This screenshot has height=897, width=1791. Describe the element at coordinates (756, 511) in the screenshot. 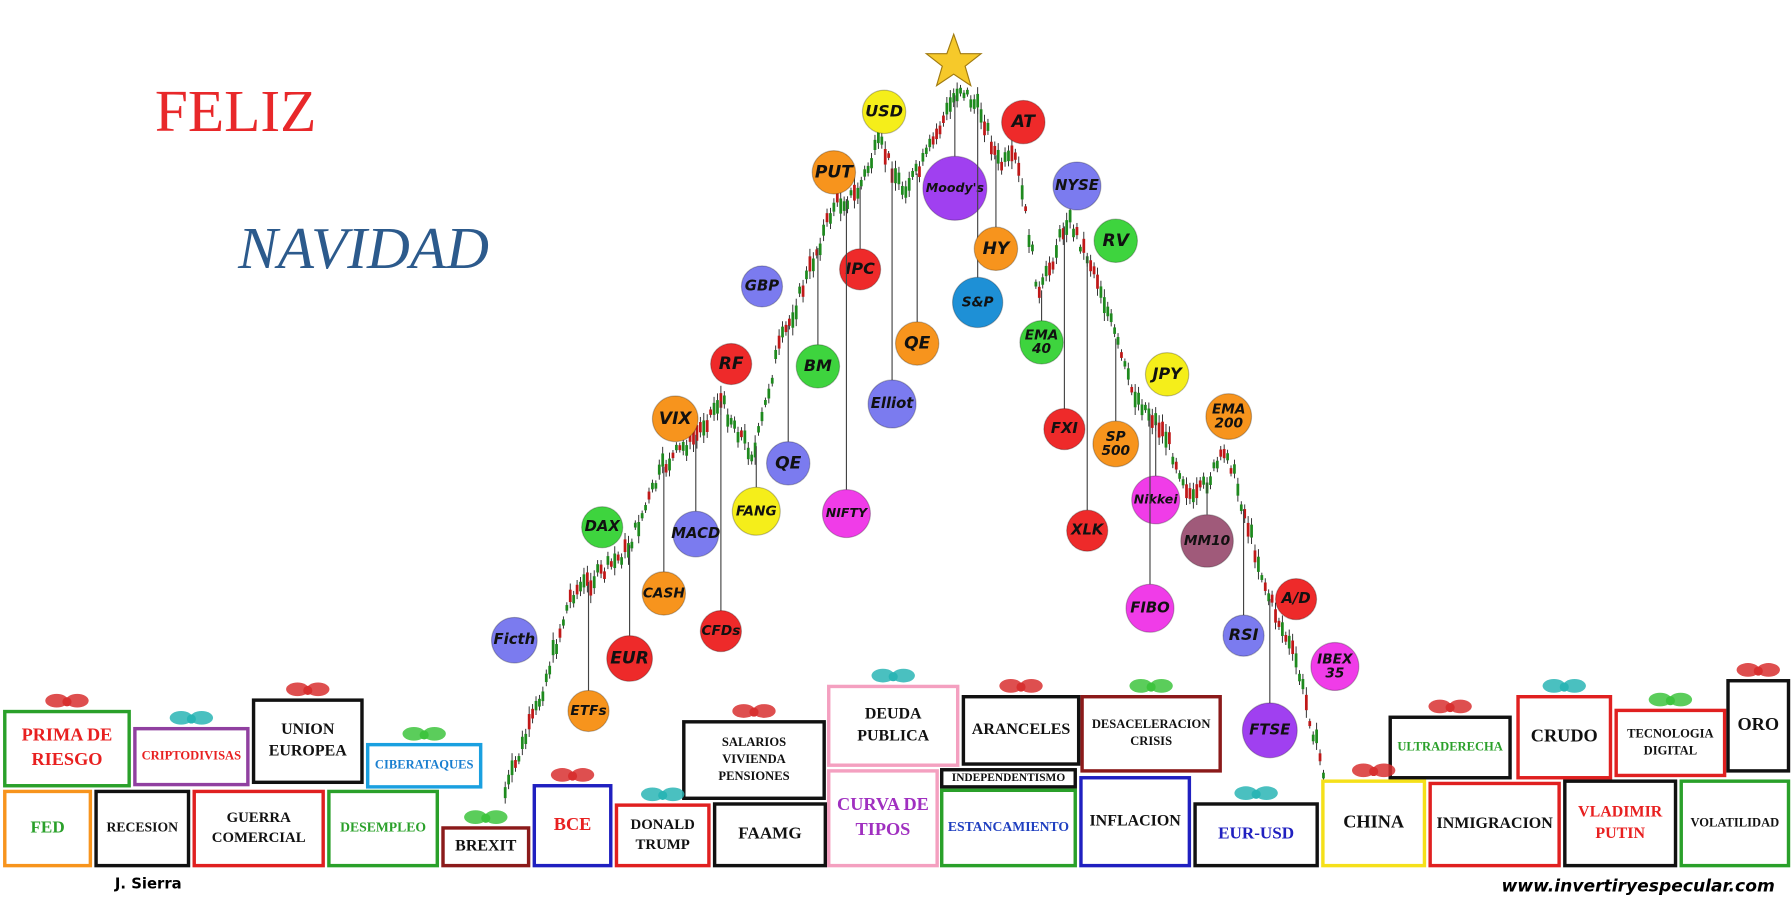

I see `ornament-label: FANG` at that location.